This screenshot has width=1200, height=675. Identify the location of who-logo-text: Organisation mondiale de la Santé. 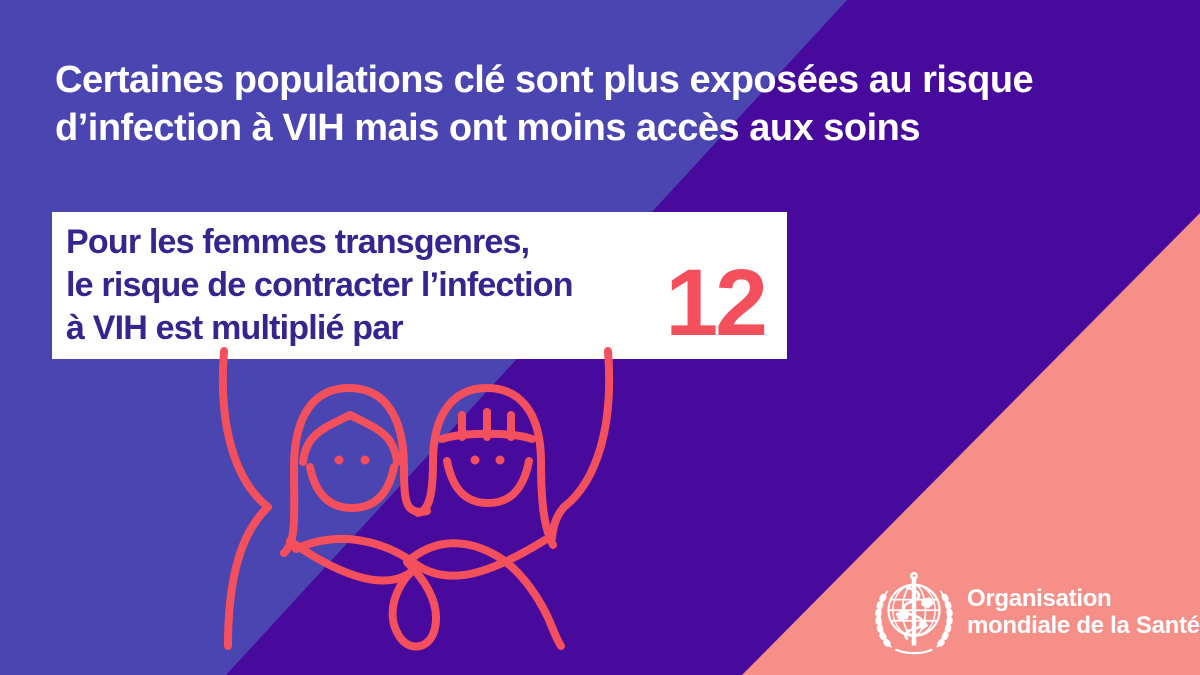
(1083, 612).